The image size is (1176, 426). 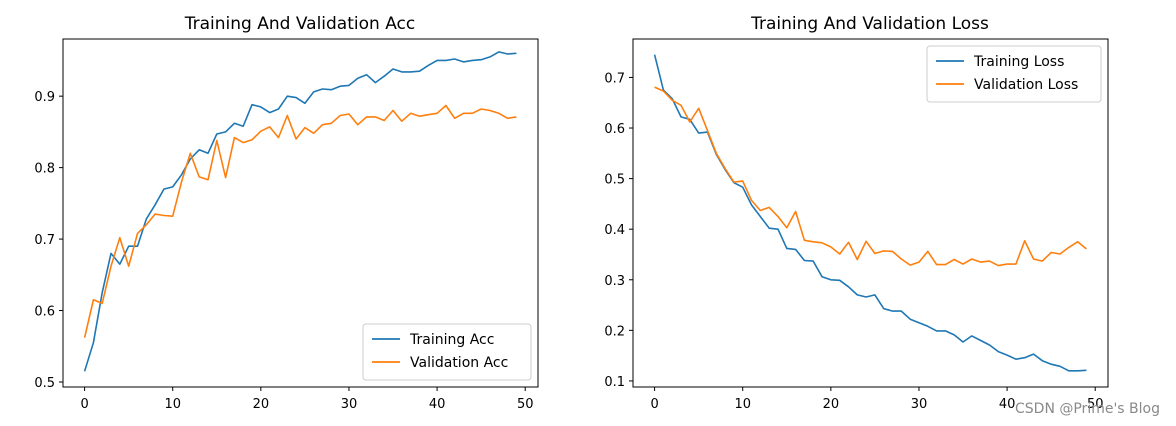 I want to click on accuracy-x-tick-label: 50, so click(x=525, y=404).